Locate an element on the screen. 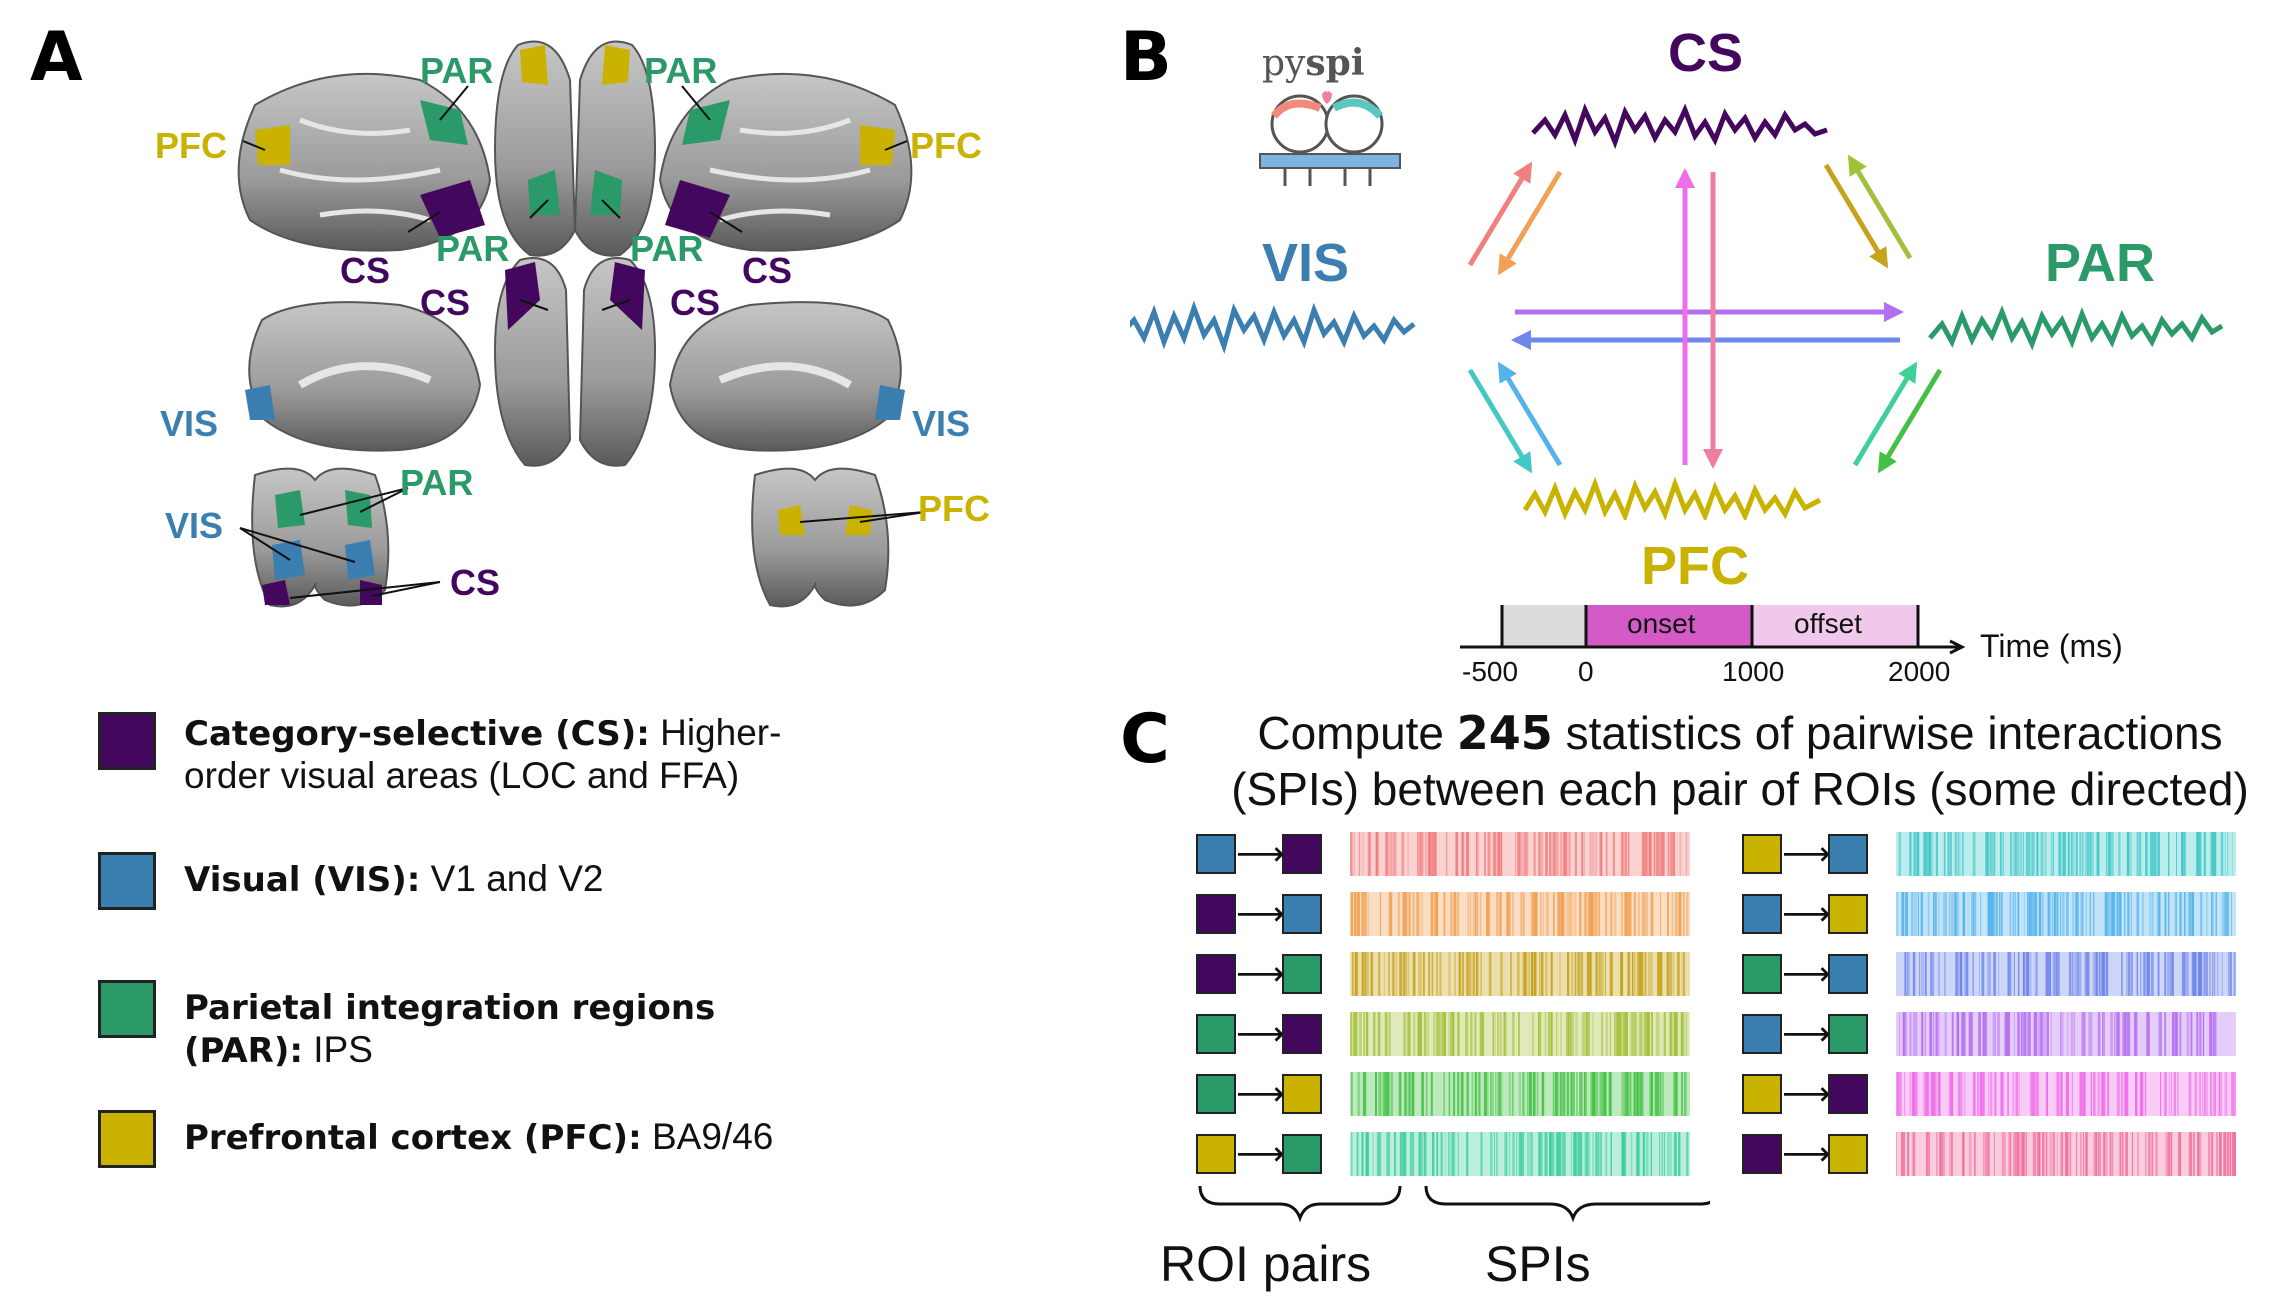  brain-anterior-right-pair is located at coordinates (820, 537).